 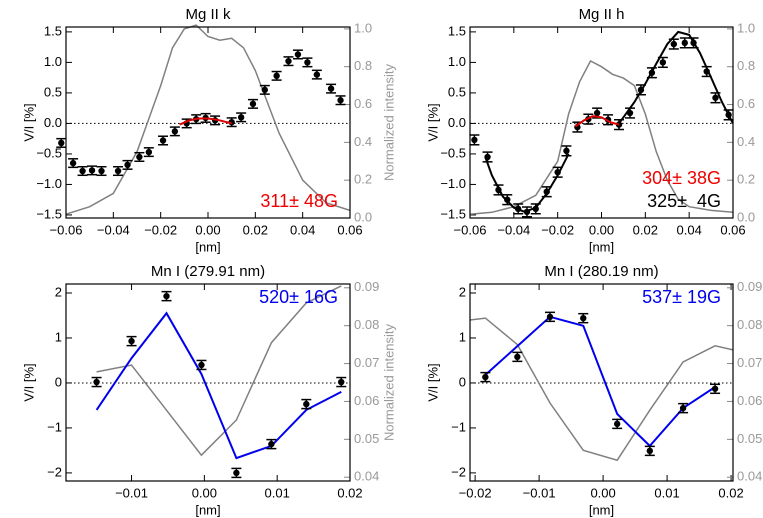 I want to click on y2-tick-label: 1.0, so click(x=746, y=27).